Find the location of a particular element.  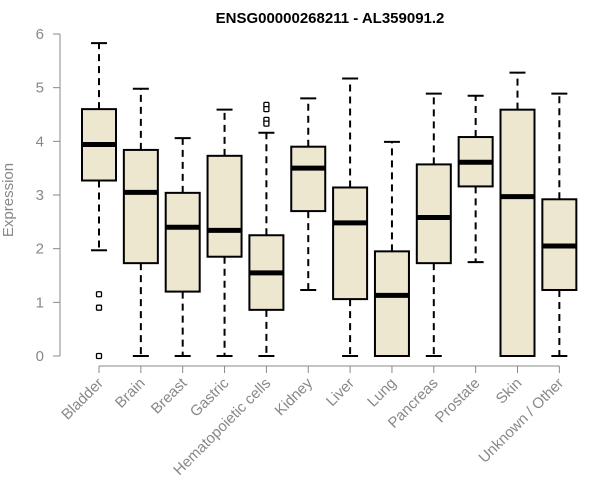

y-tick-label: 3 is located at coordinates (40, 195).